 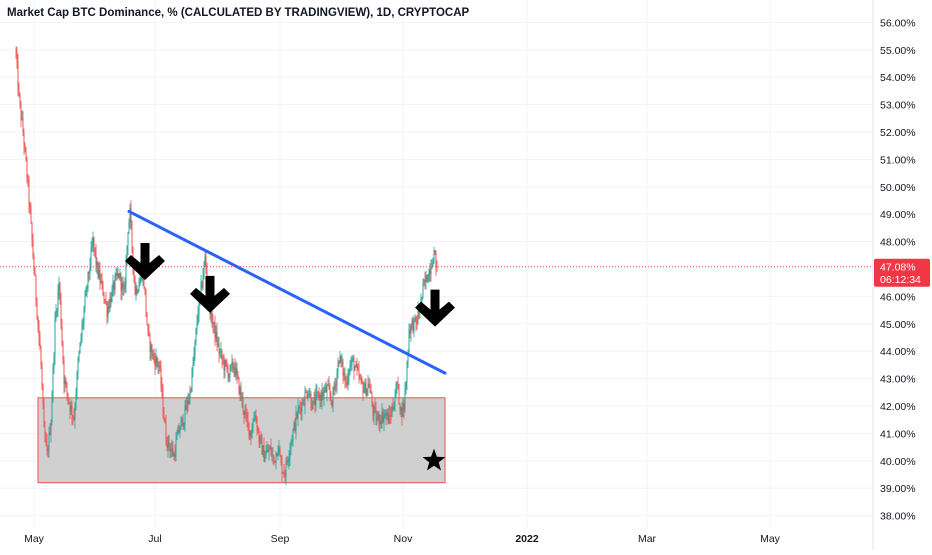 What do you see at coordinates (280, 539) in the screenshot?
I see `x-tick-label: Sep` at bounding box center [280, 539].